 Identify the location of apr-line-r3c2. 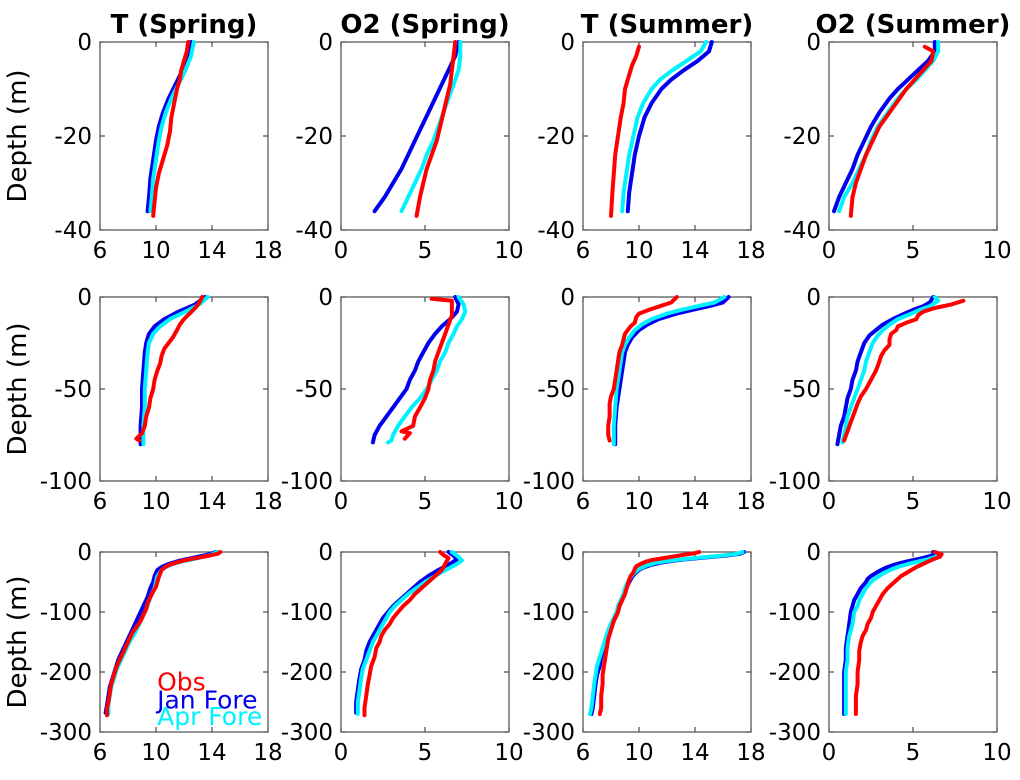
(409, 633).